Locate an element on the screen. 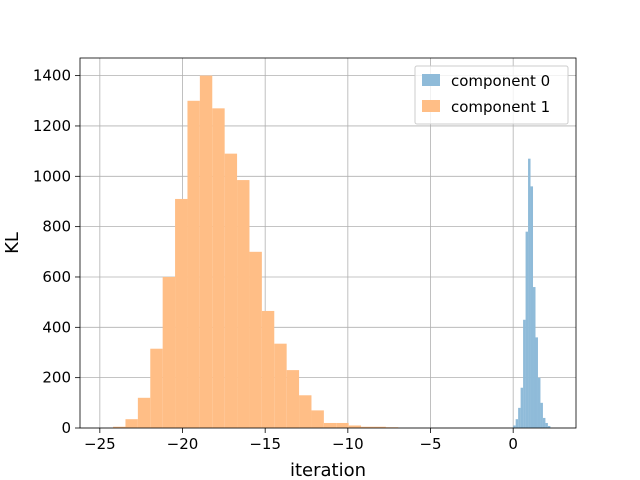  y-tick-label: 1200 is located at coordinates (52, 126).